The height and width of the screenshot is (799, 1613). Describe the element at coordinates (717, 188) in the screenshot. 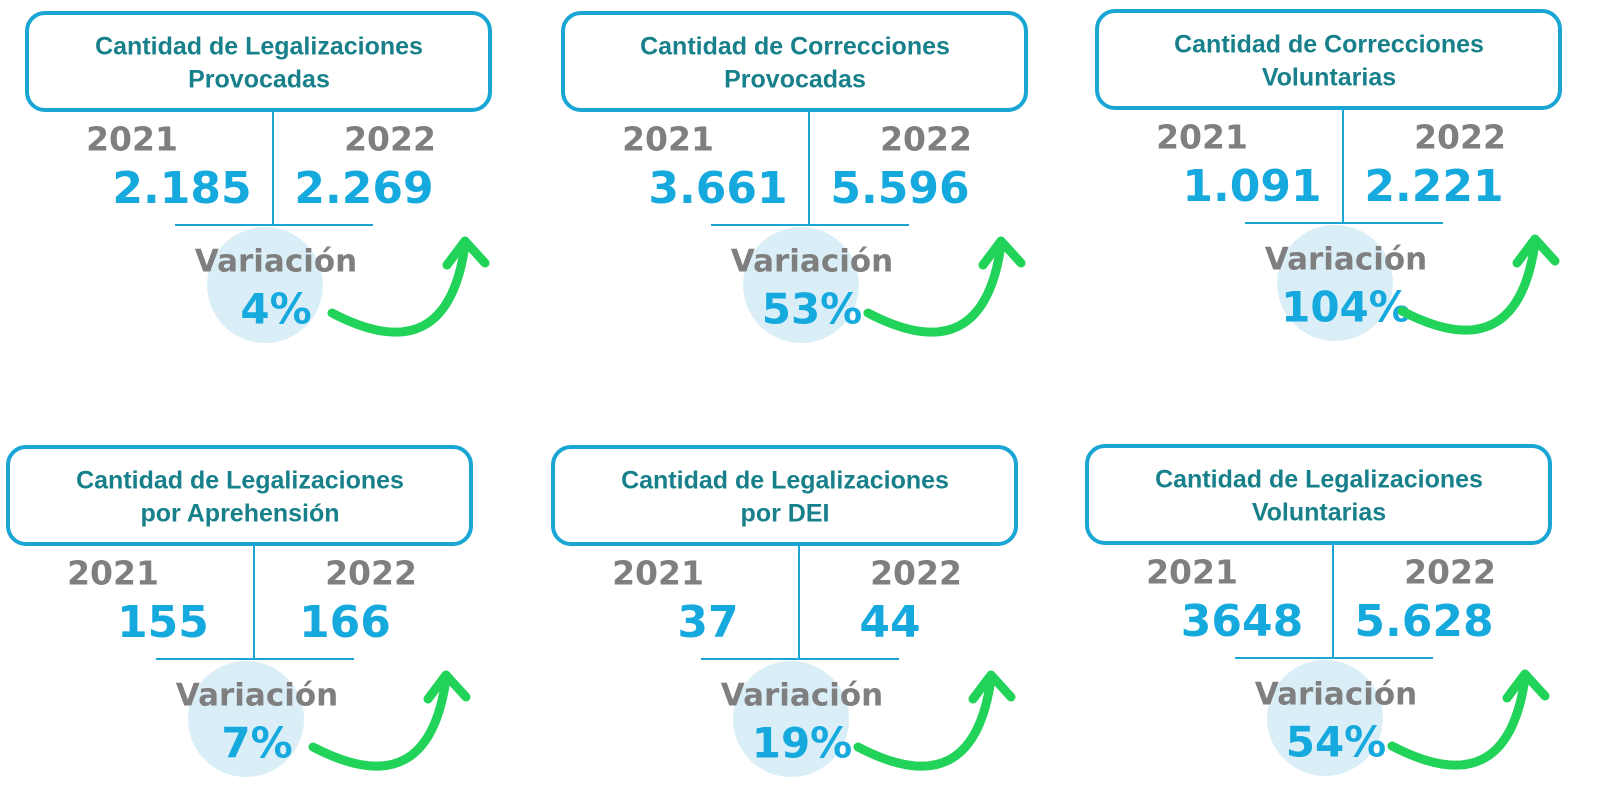

I see `value: 3.661` at that location.